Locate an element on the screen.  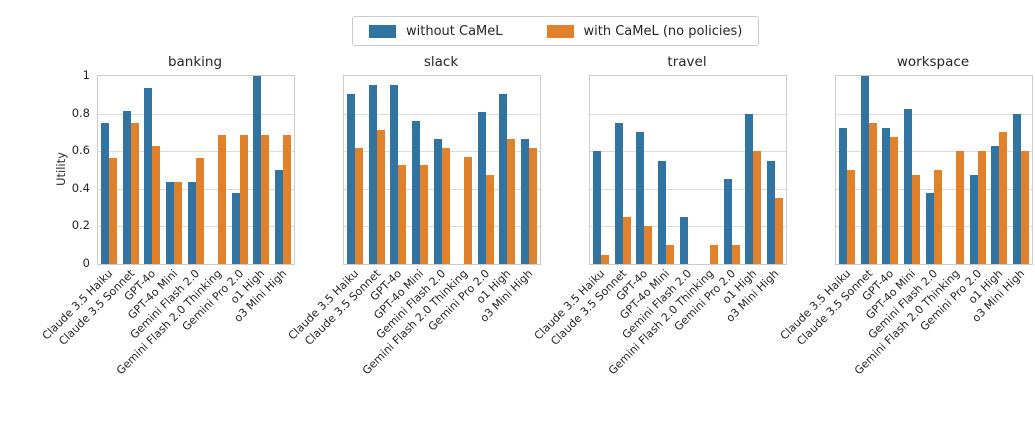
y-tick-label: 1 is located at coordinates (86, 75).